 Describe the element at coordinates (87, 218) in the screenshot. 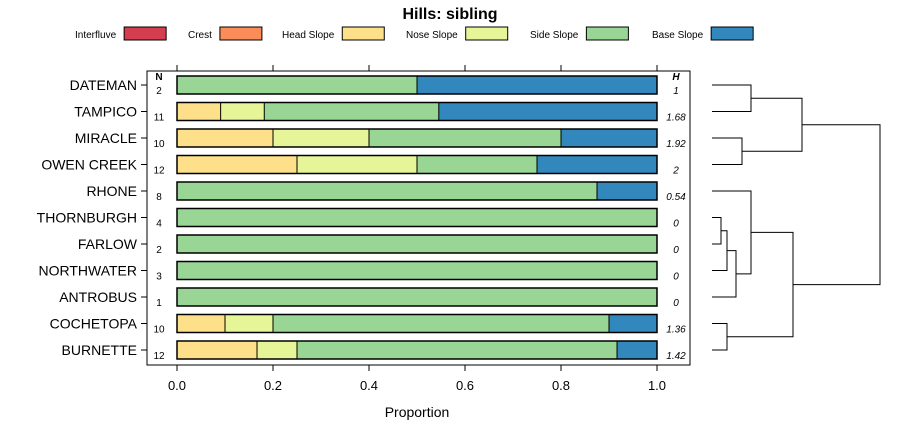

I see `category-label: THORNBURGH` at that location.